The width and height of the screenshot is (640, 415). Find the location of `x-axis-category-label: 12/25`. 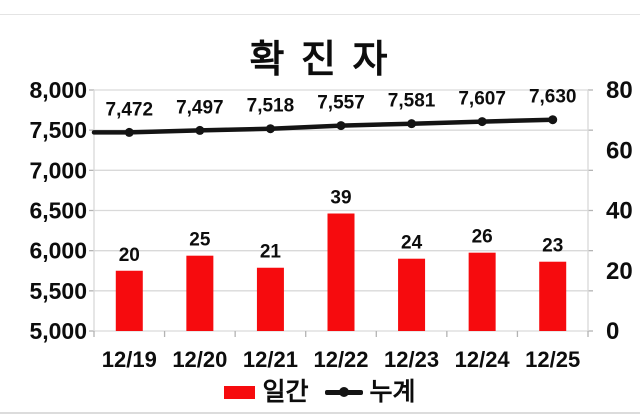

x-axis-category-label: 12/25 is located at coordinates (552, 359).